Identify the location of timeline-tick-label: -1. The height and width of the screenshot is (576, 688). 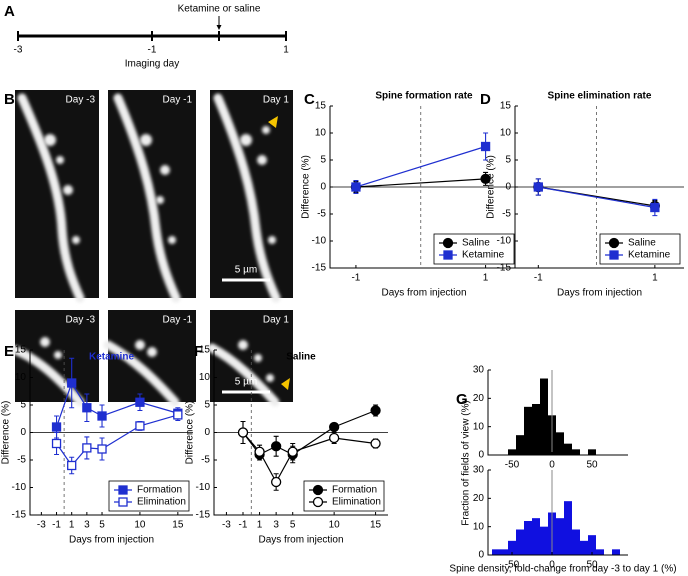
(152, 50).